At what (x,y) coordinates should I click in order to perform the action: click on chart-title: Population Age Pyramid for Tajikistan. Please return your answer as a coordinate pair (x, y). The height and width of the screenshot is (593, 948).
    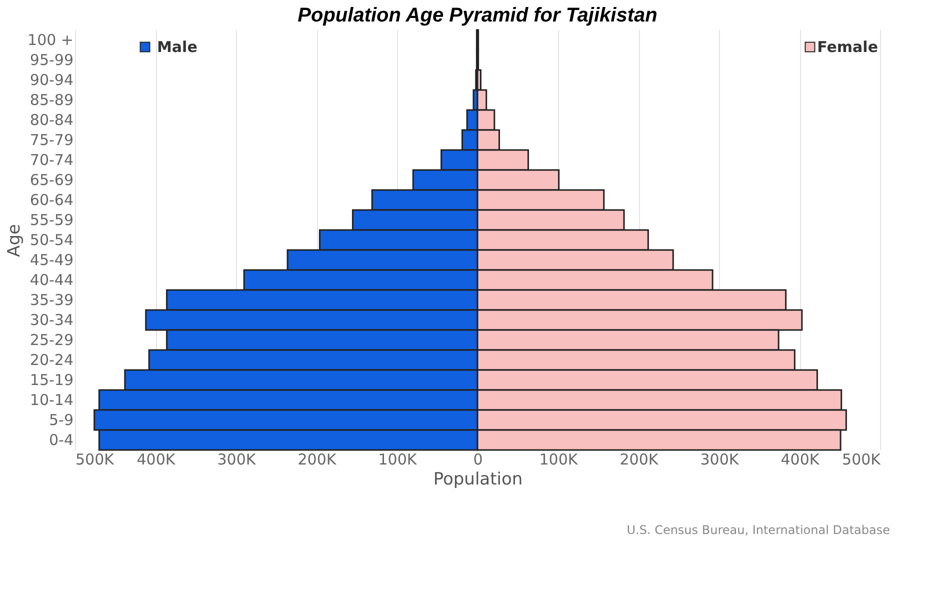
    Looking at the image, I should click on (478, 15).